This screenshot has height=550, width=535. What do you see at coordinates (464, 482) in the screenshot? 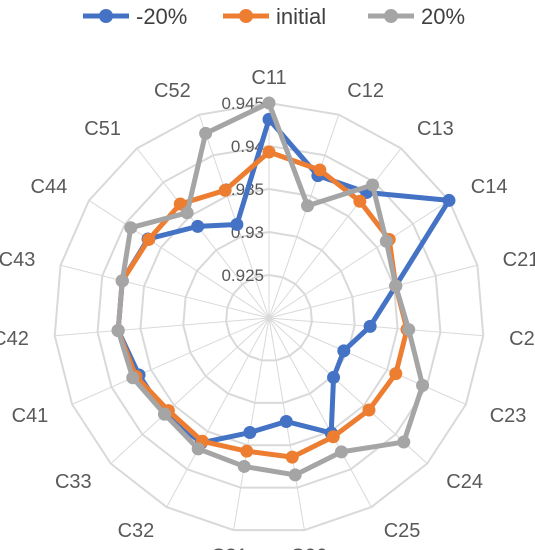
I see `category-label: C24` at bounding box center [464, 482].